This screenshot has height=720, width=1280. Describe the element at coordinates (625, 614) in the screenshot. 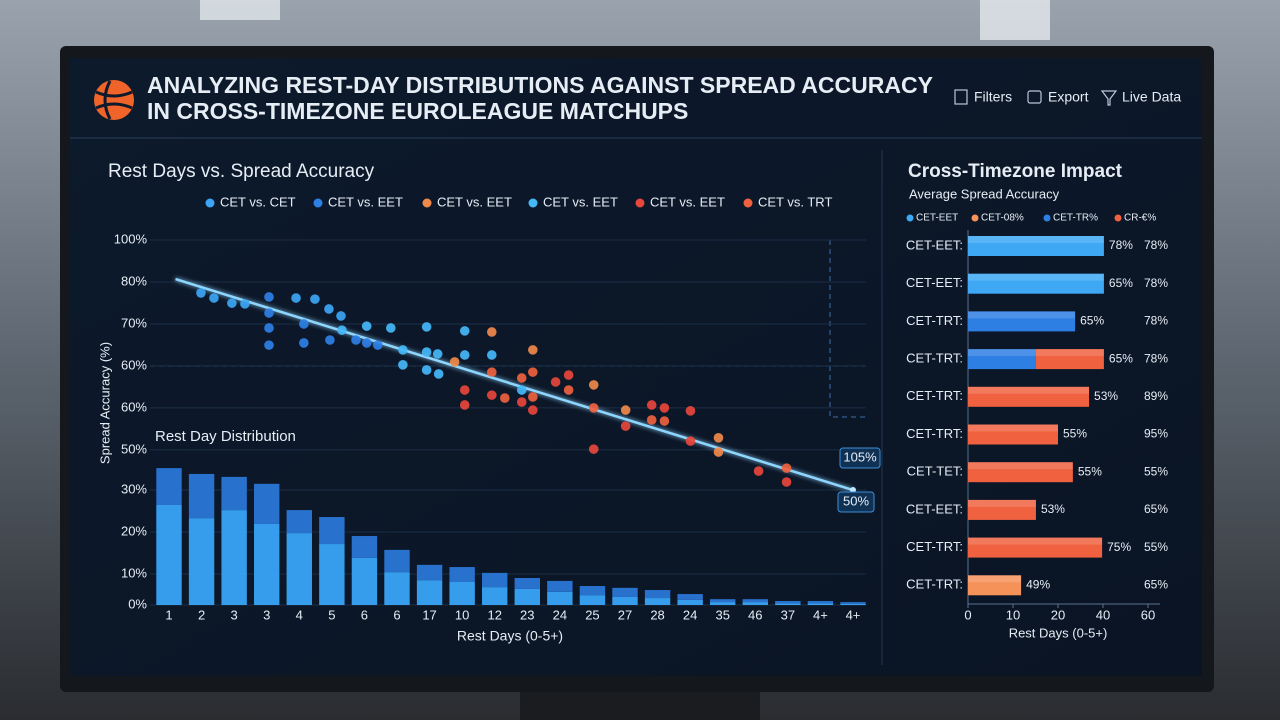

I see `x-tick-label: 27` at that location.